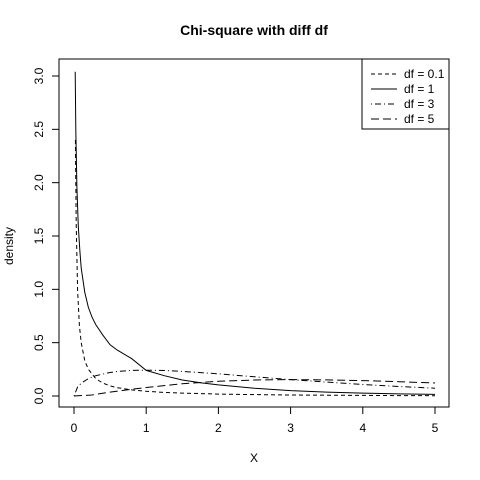  I want to click on legend: df = 0.1df = 1df = 3df = 5, so click(405, 94).